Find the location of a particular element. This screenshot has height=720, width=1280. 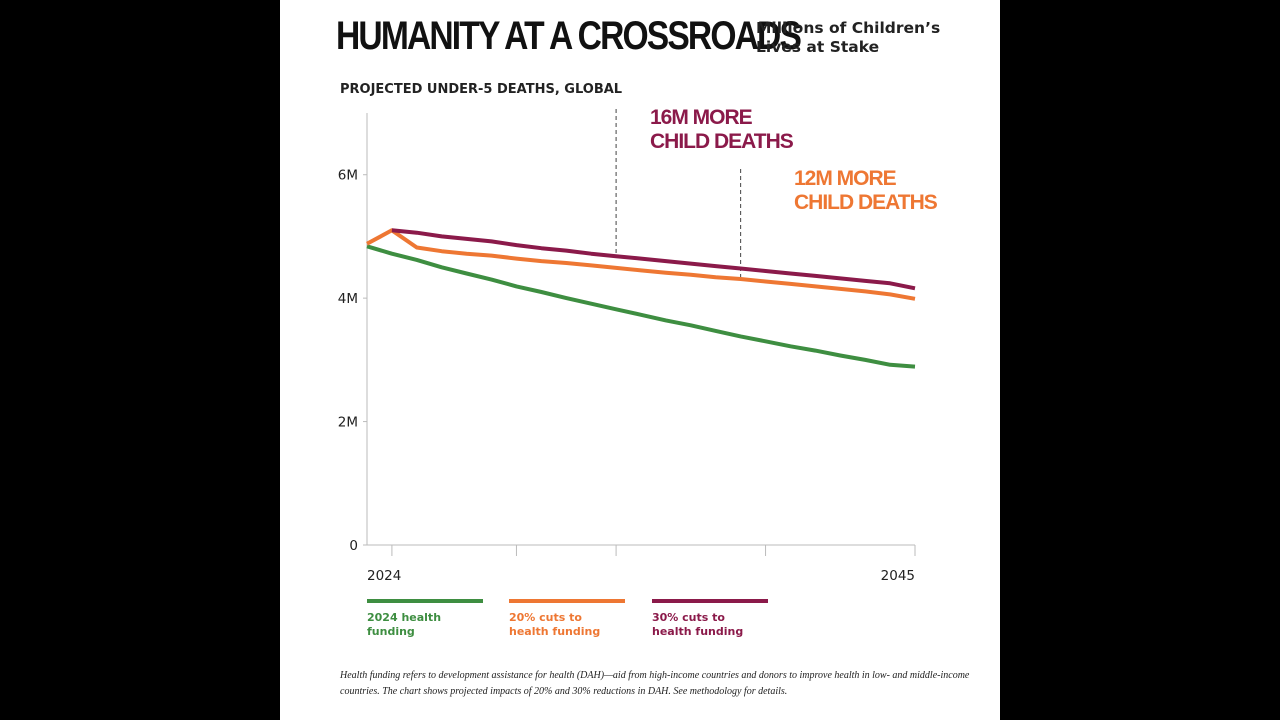

y-tick-label: 6M is located at coordinates (348, 176).